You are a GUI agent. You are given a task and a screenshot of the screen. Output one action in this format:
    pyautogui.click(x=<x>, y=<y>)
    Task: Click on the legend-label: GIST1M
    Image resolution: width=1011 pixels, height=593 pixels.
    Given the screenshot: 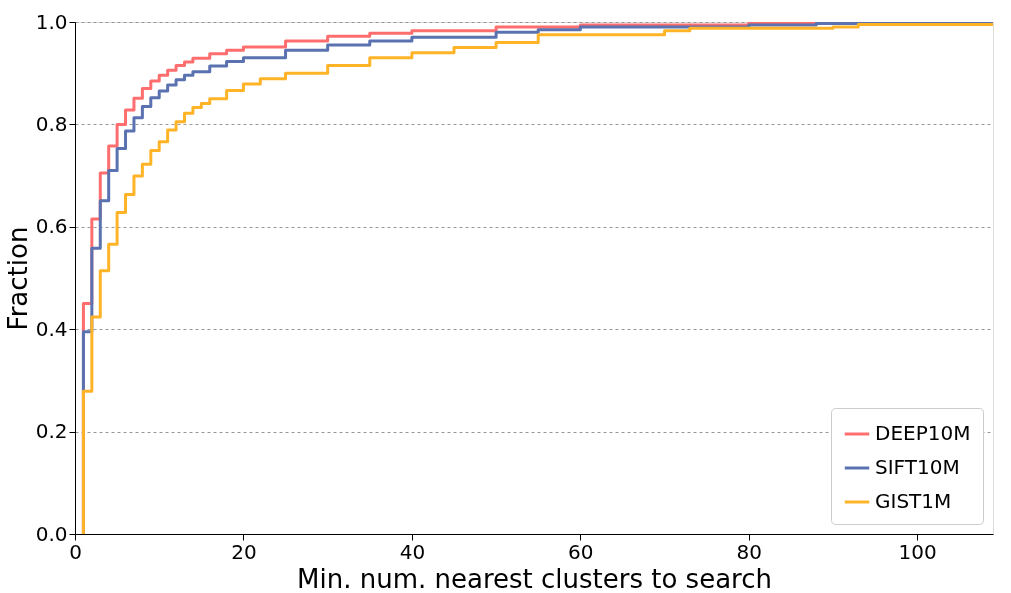 What is the action you would take?
    pyautogui.click(x=913, y=501)
    